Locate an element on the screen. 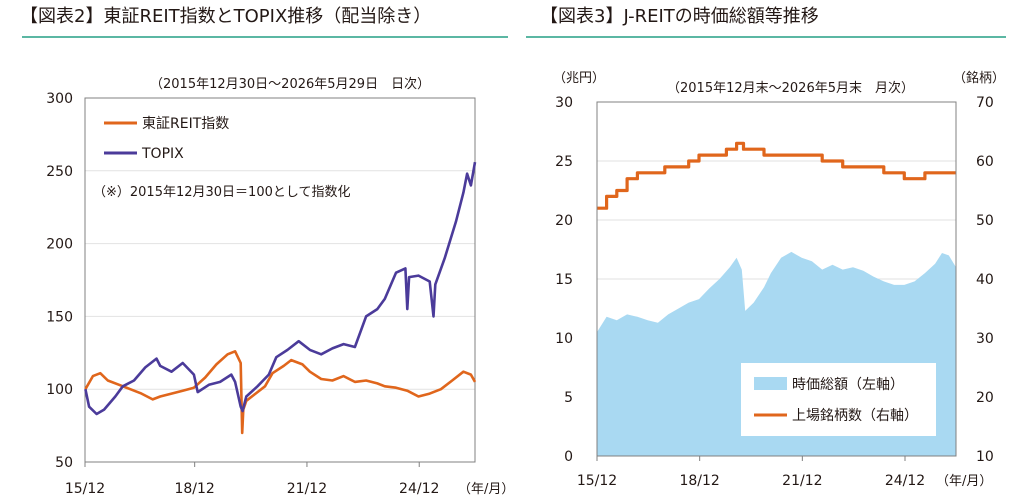 The width and height of the screenshot is (1024, 504). fig3-left-tick-label: 25 is located at coordinates (564, 162).